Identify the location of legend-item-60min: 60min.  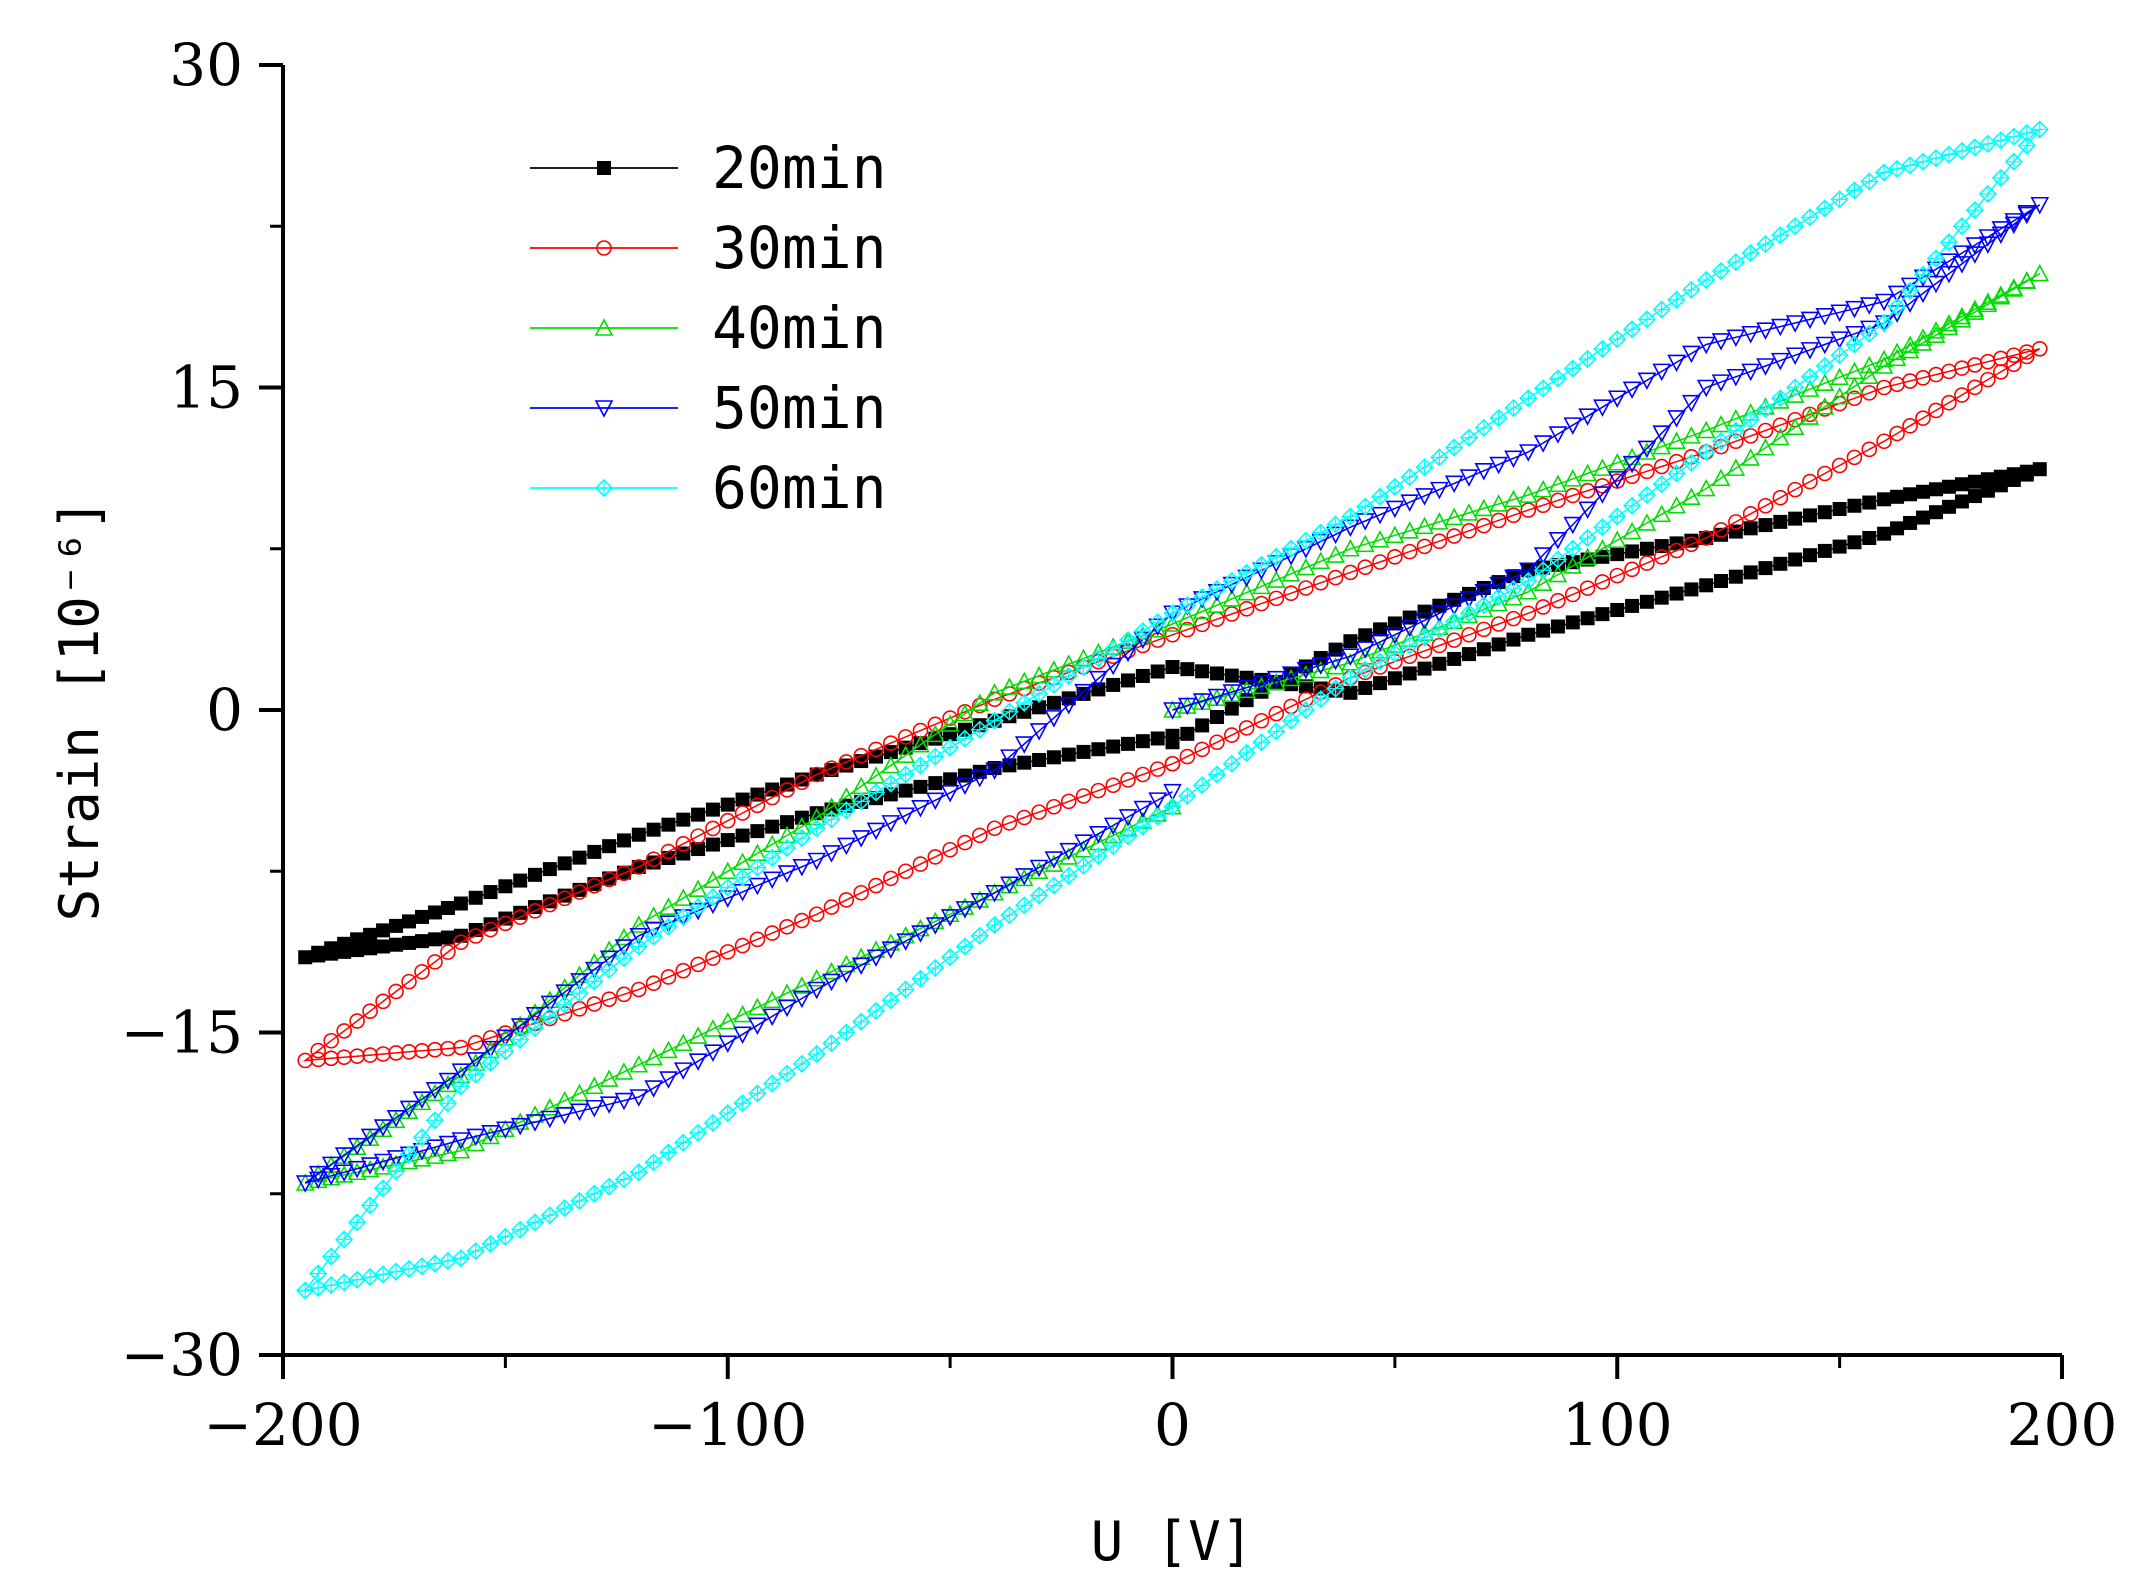
(708, 488).